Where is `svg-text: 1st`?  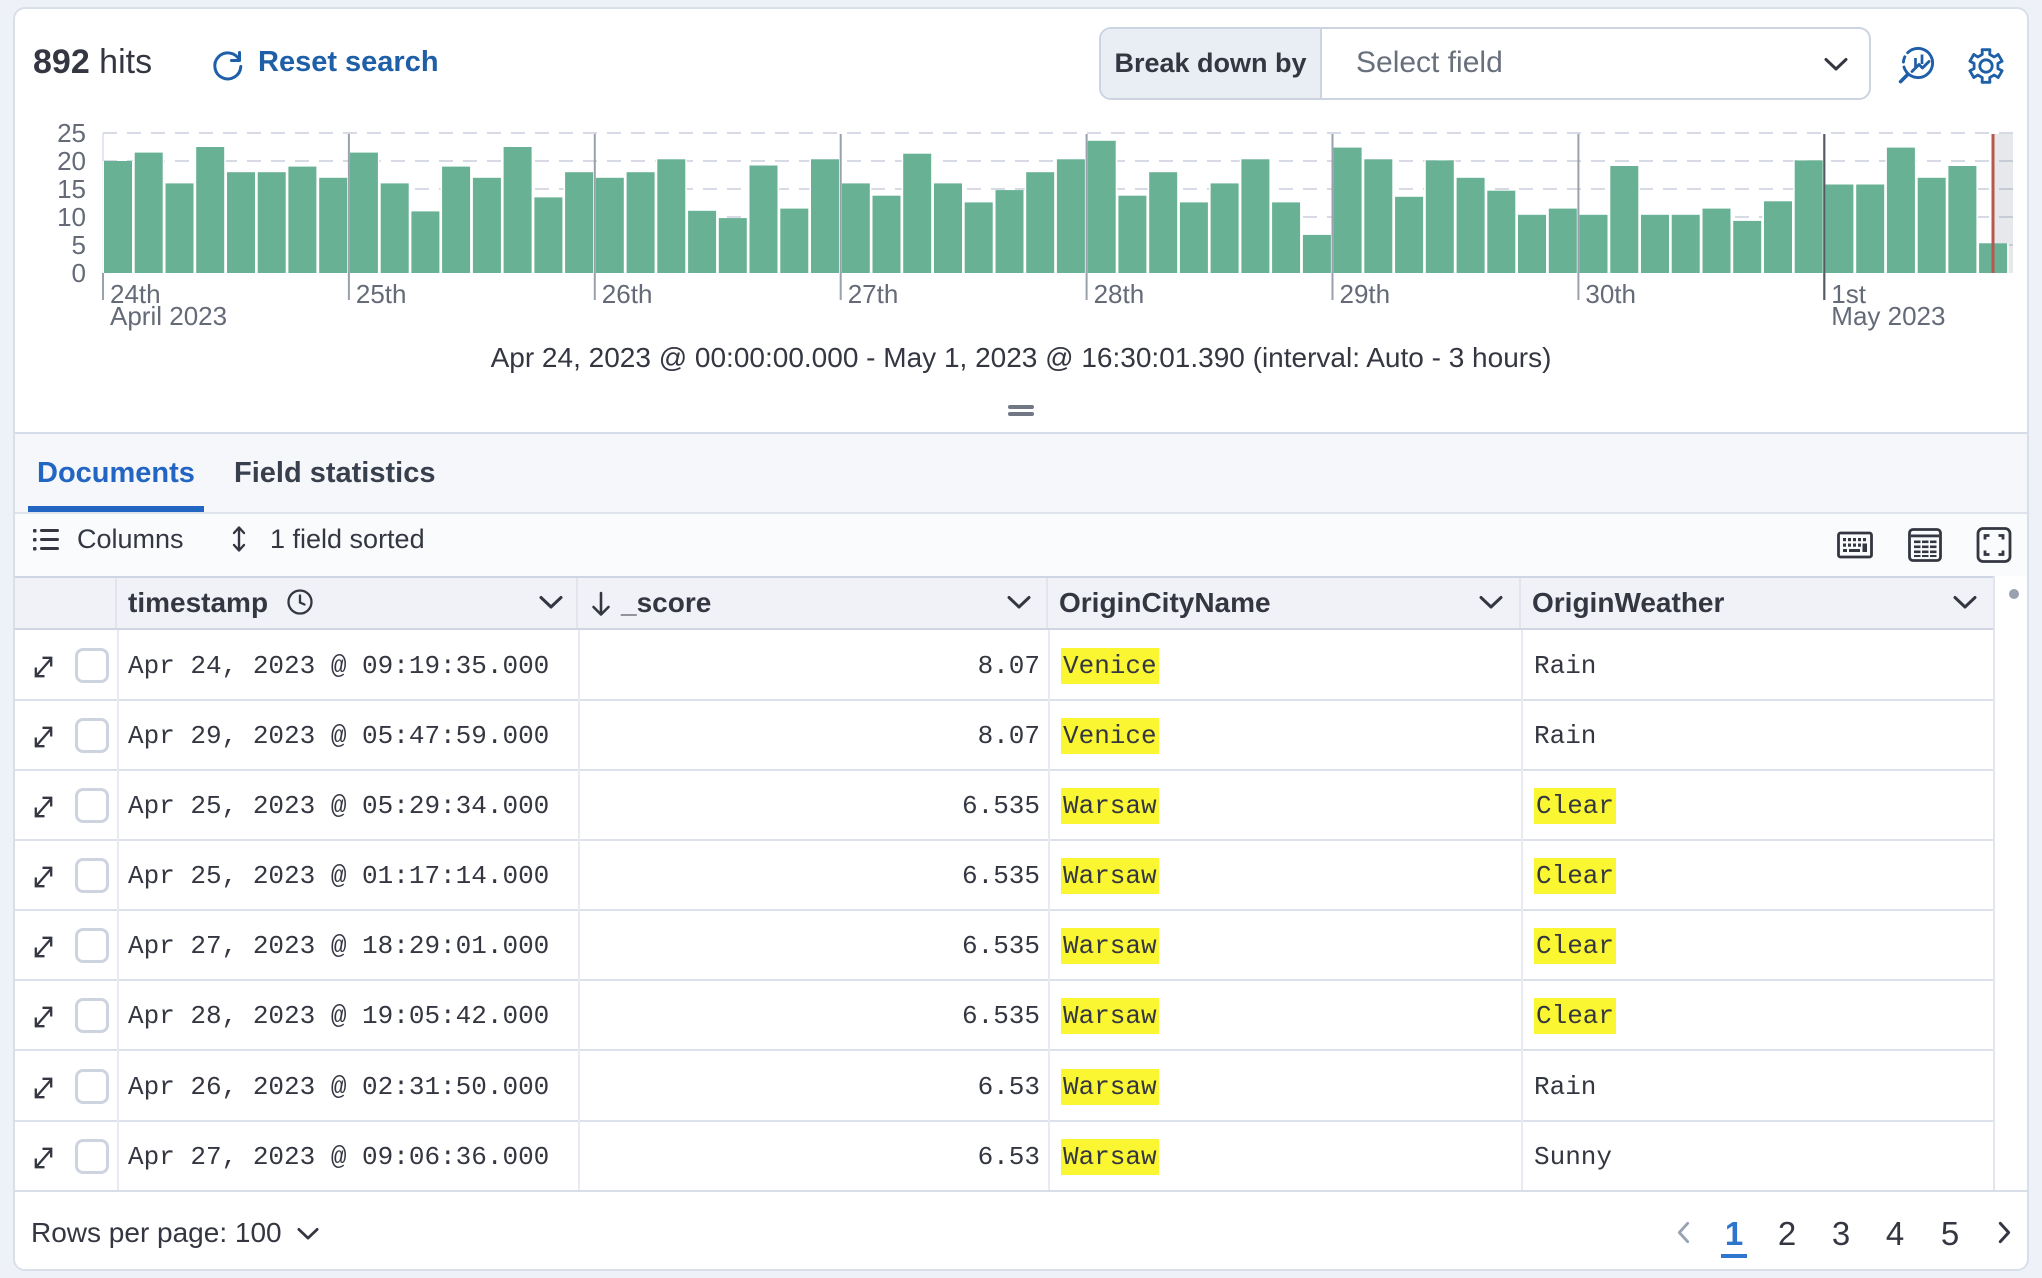
svg-text: 1st is located at coordinates (1848, 294).